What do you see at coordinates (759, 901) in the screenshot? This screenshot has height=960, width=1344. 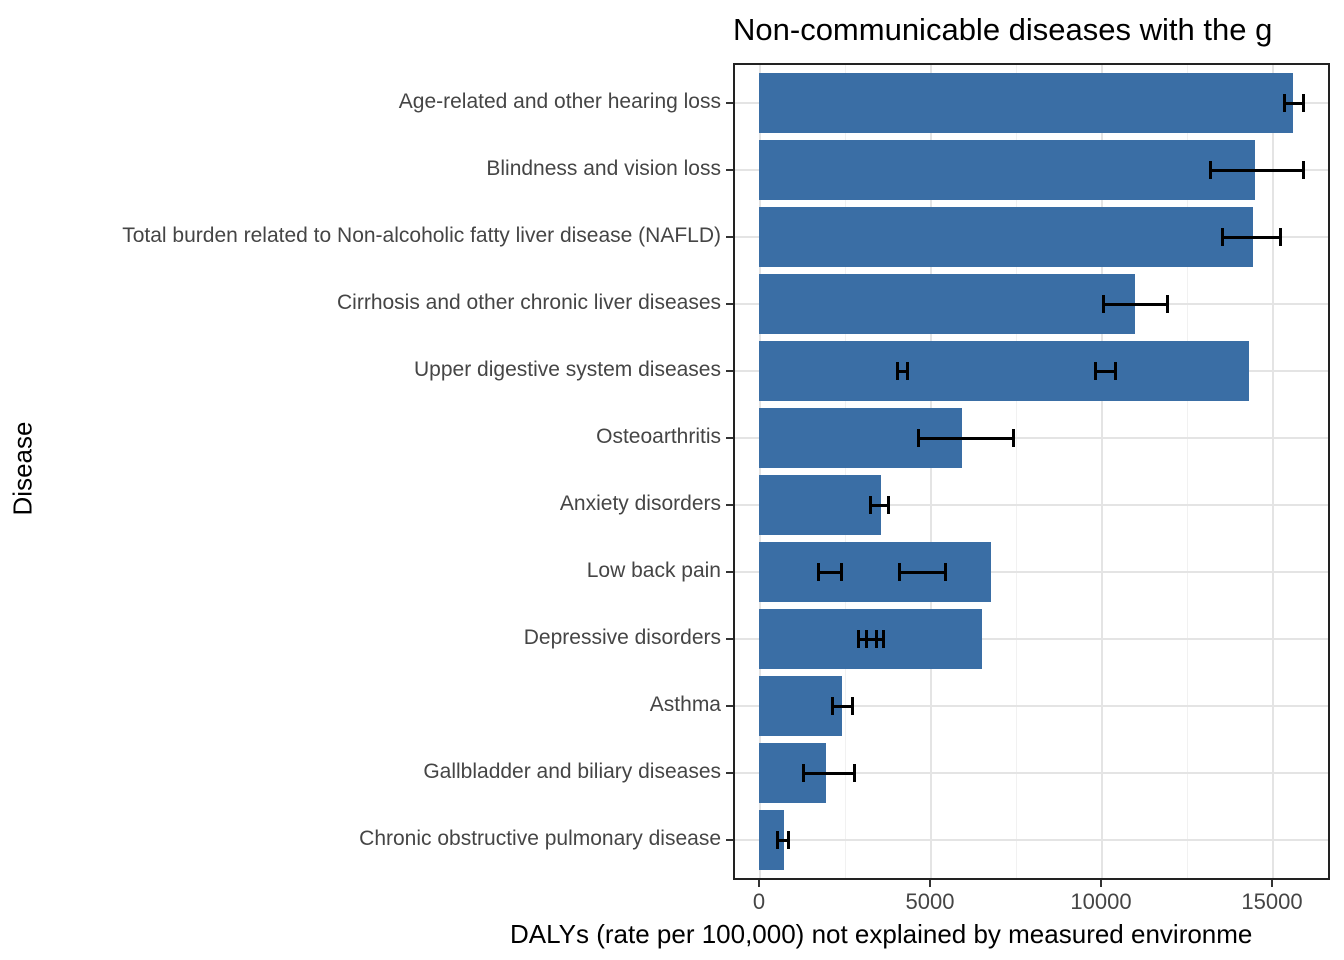 I see `x-tick-label: 0` at bounding box center [759, 901].